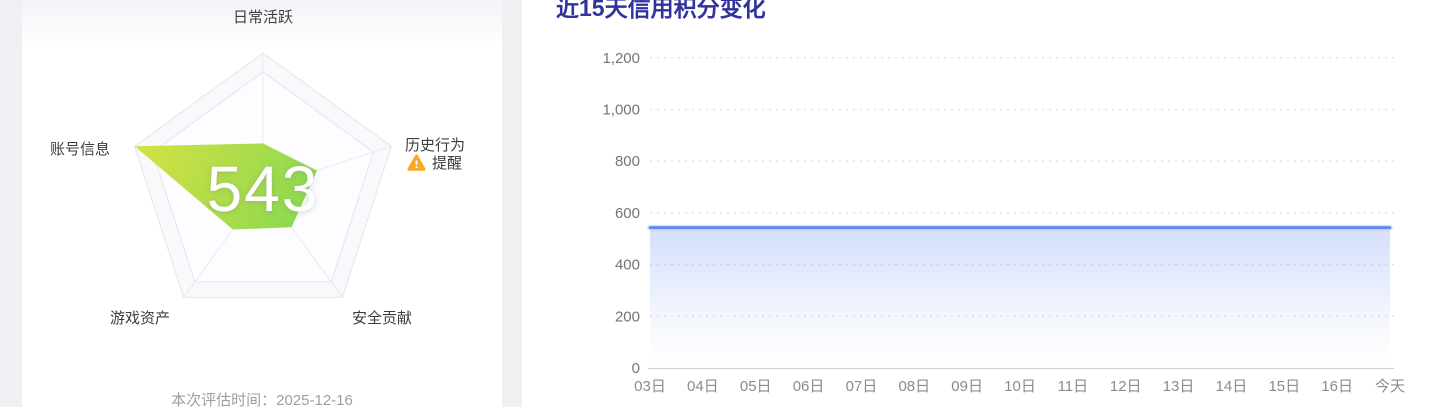 The height and width of the screenshot is (407, 1432). I want to click on radar-axis-daily-activity: 日常活跃, so click(262, 17).